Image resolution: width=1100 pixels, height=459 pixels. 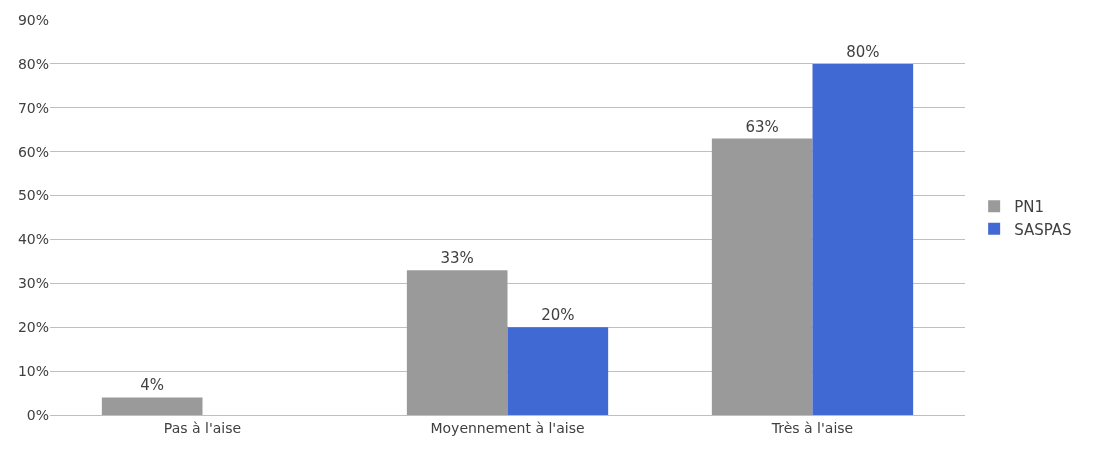 What do you see at coordinates (33, 107) in the screenshot?
I see `y-tick-label: 70%` at bounding box center [33, 107].